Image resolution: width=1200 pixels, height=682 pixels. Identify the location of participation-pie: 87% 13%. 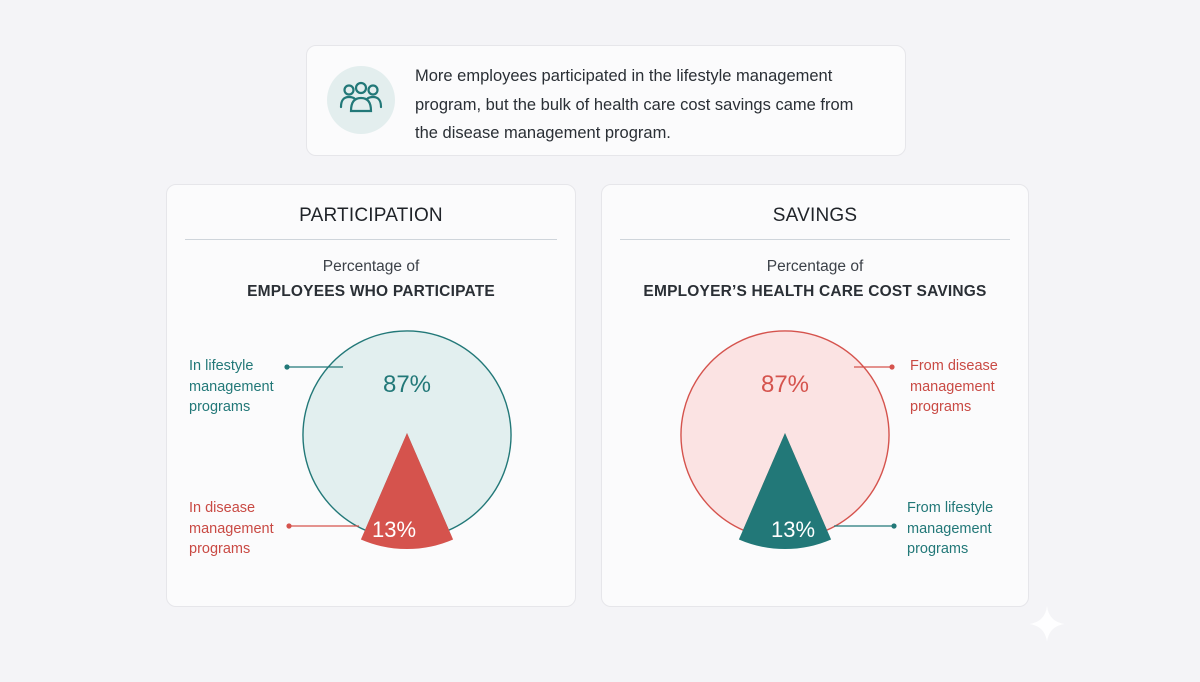
(398, 440).